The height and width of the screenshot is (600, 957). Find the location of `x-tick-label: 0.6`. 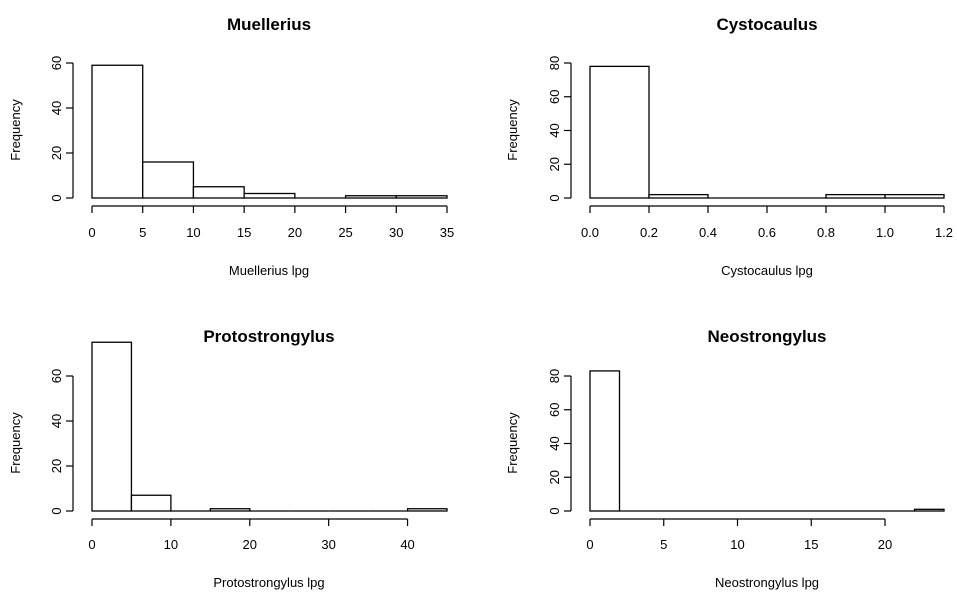

x-tick-label: 0.6 is located at coordinates (767, 232).